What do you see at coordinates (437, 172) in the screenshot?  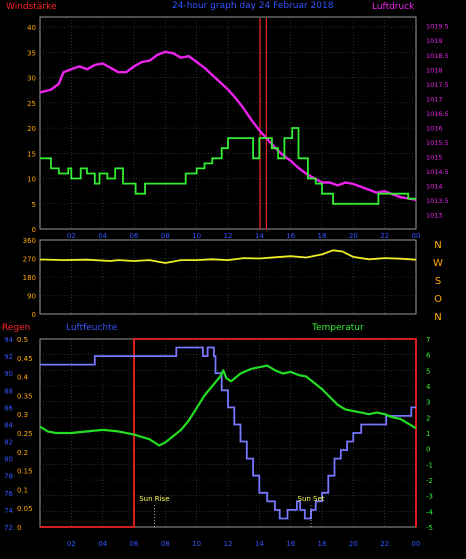 I see `pressure-tick-label: 1014.5` at bounding box center [437, 172].